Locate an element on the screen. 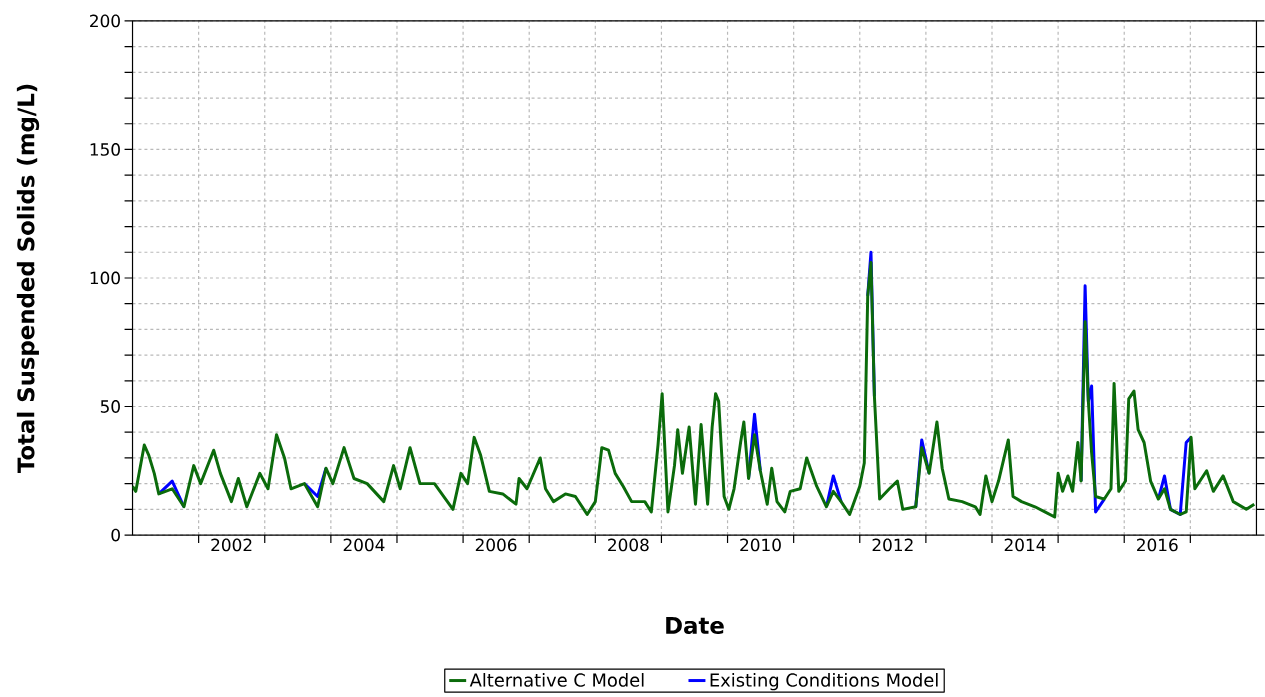  x-tick-label: 2004 is located at coordinates (364, 545).